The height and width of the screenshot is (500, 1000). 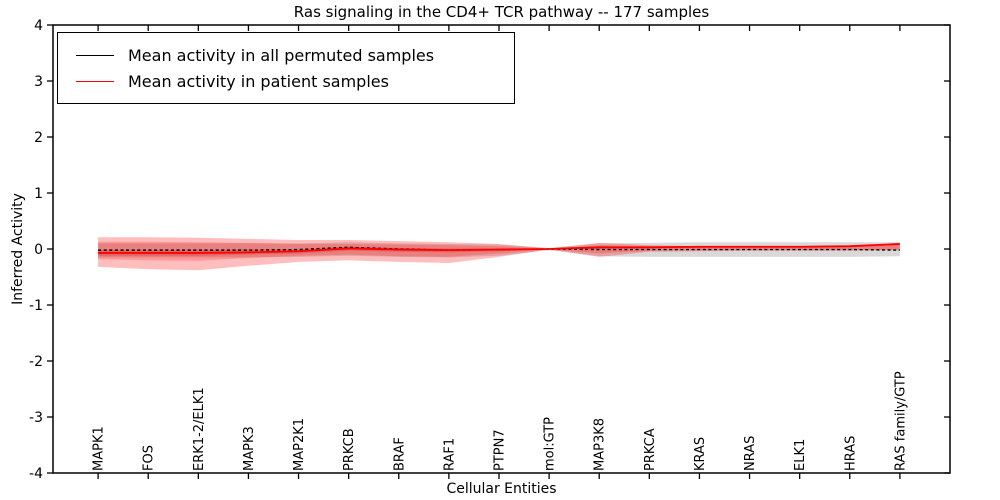 I want to click on y-tick-label: 0, so click(x=38, y=250).